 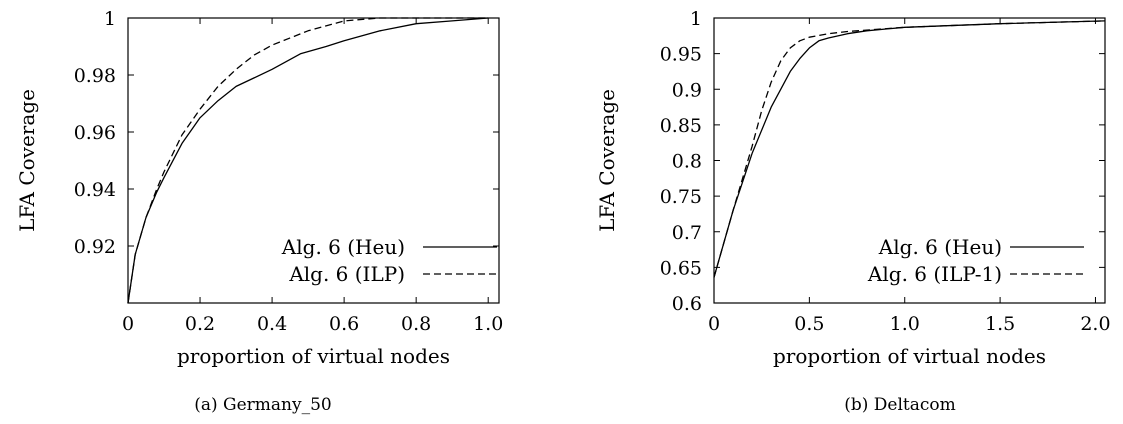 What do you see at coordinates (681, 268) in the screenshot?
I see `y-tick-label: 0.65` at bounding box center [681, 268].